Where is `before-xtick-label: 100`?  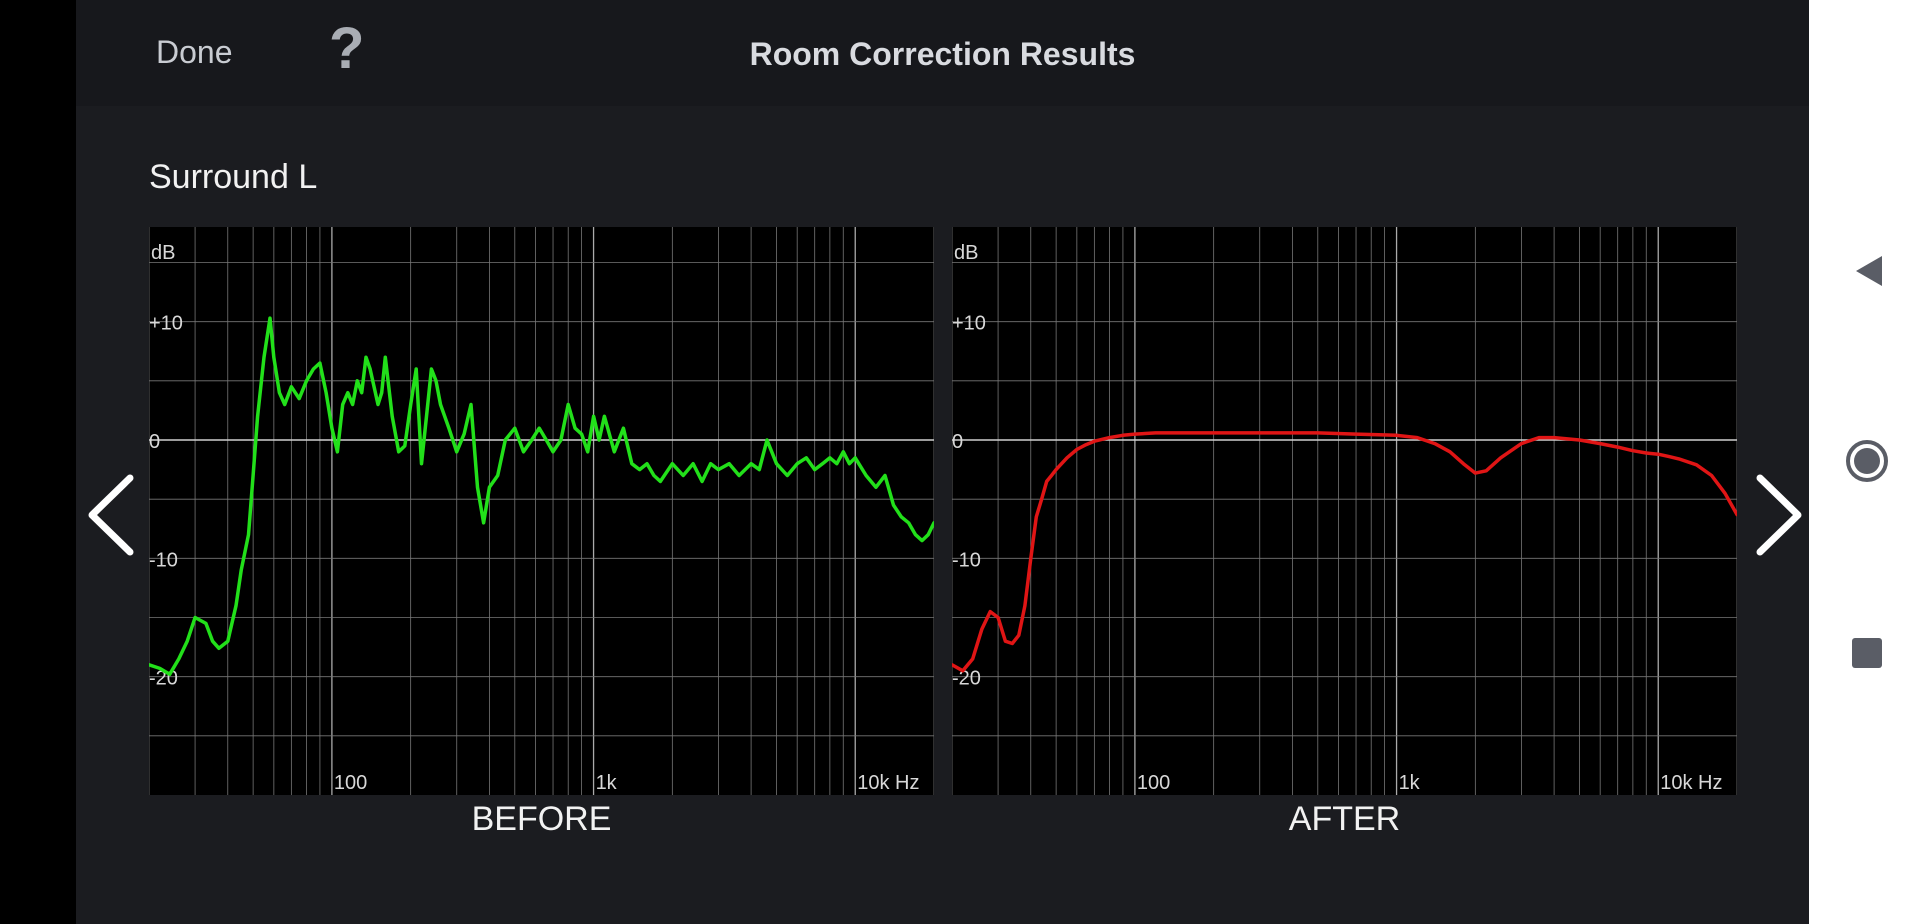
before-xtick-label: 100 is located at coordinates (350, 783).